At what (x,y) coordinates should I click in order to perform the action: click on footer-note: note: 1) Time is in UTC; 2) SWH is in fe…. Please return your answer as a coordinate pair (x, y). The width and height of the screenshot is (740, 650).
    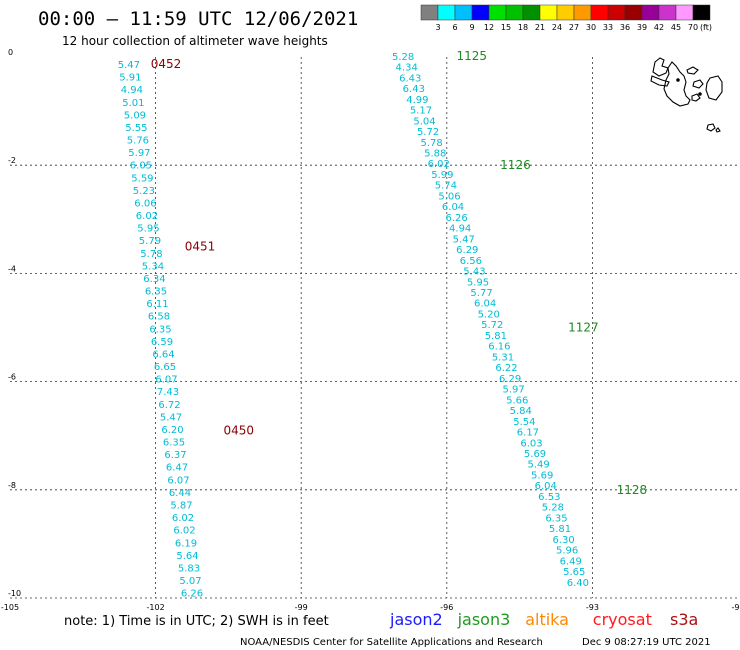
    Looking at the image, I should click on (196, 621).